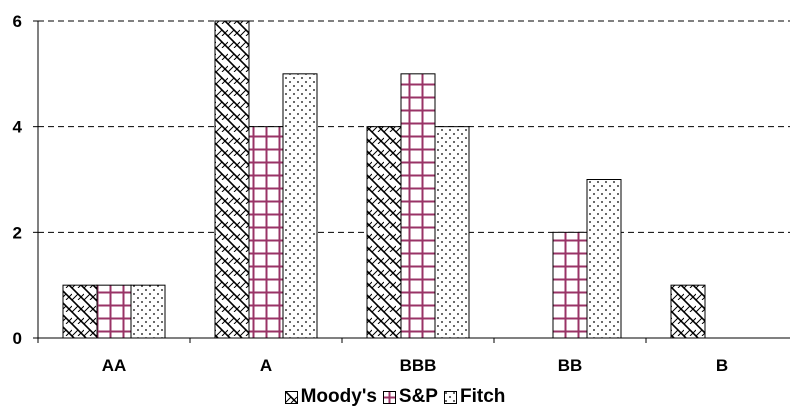  Describe the element at coordinates (389, 397) in the screenshot. I see `sp-swatch-icon` at that location.